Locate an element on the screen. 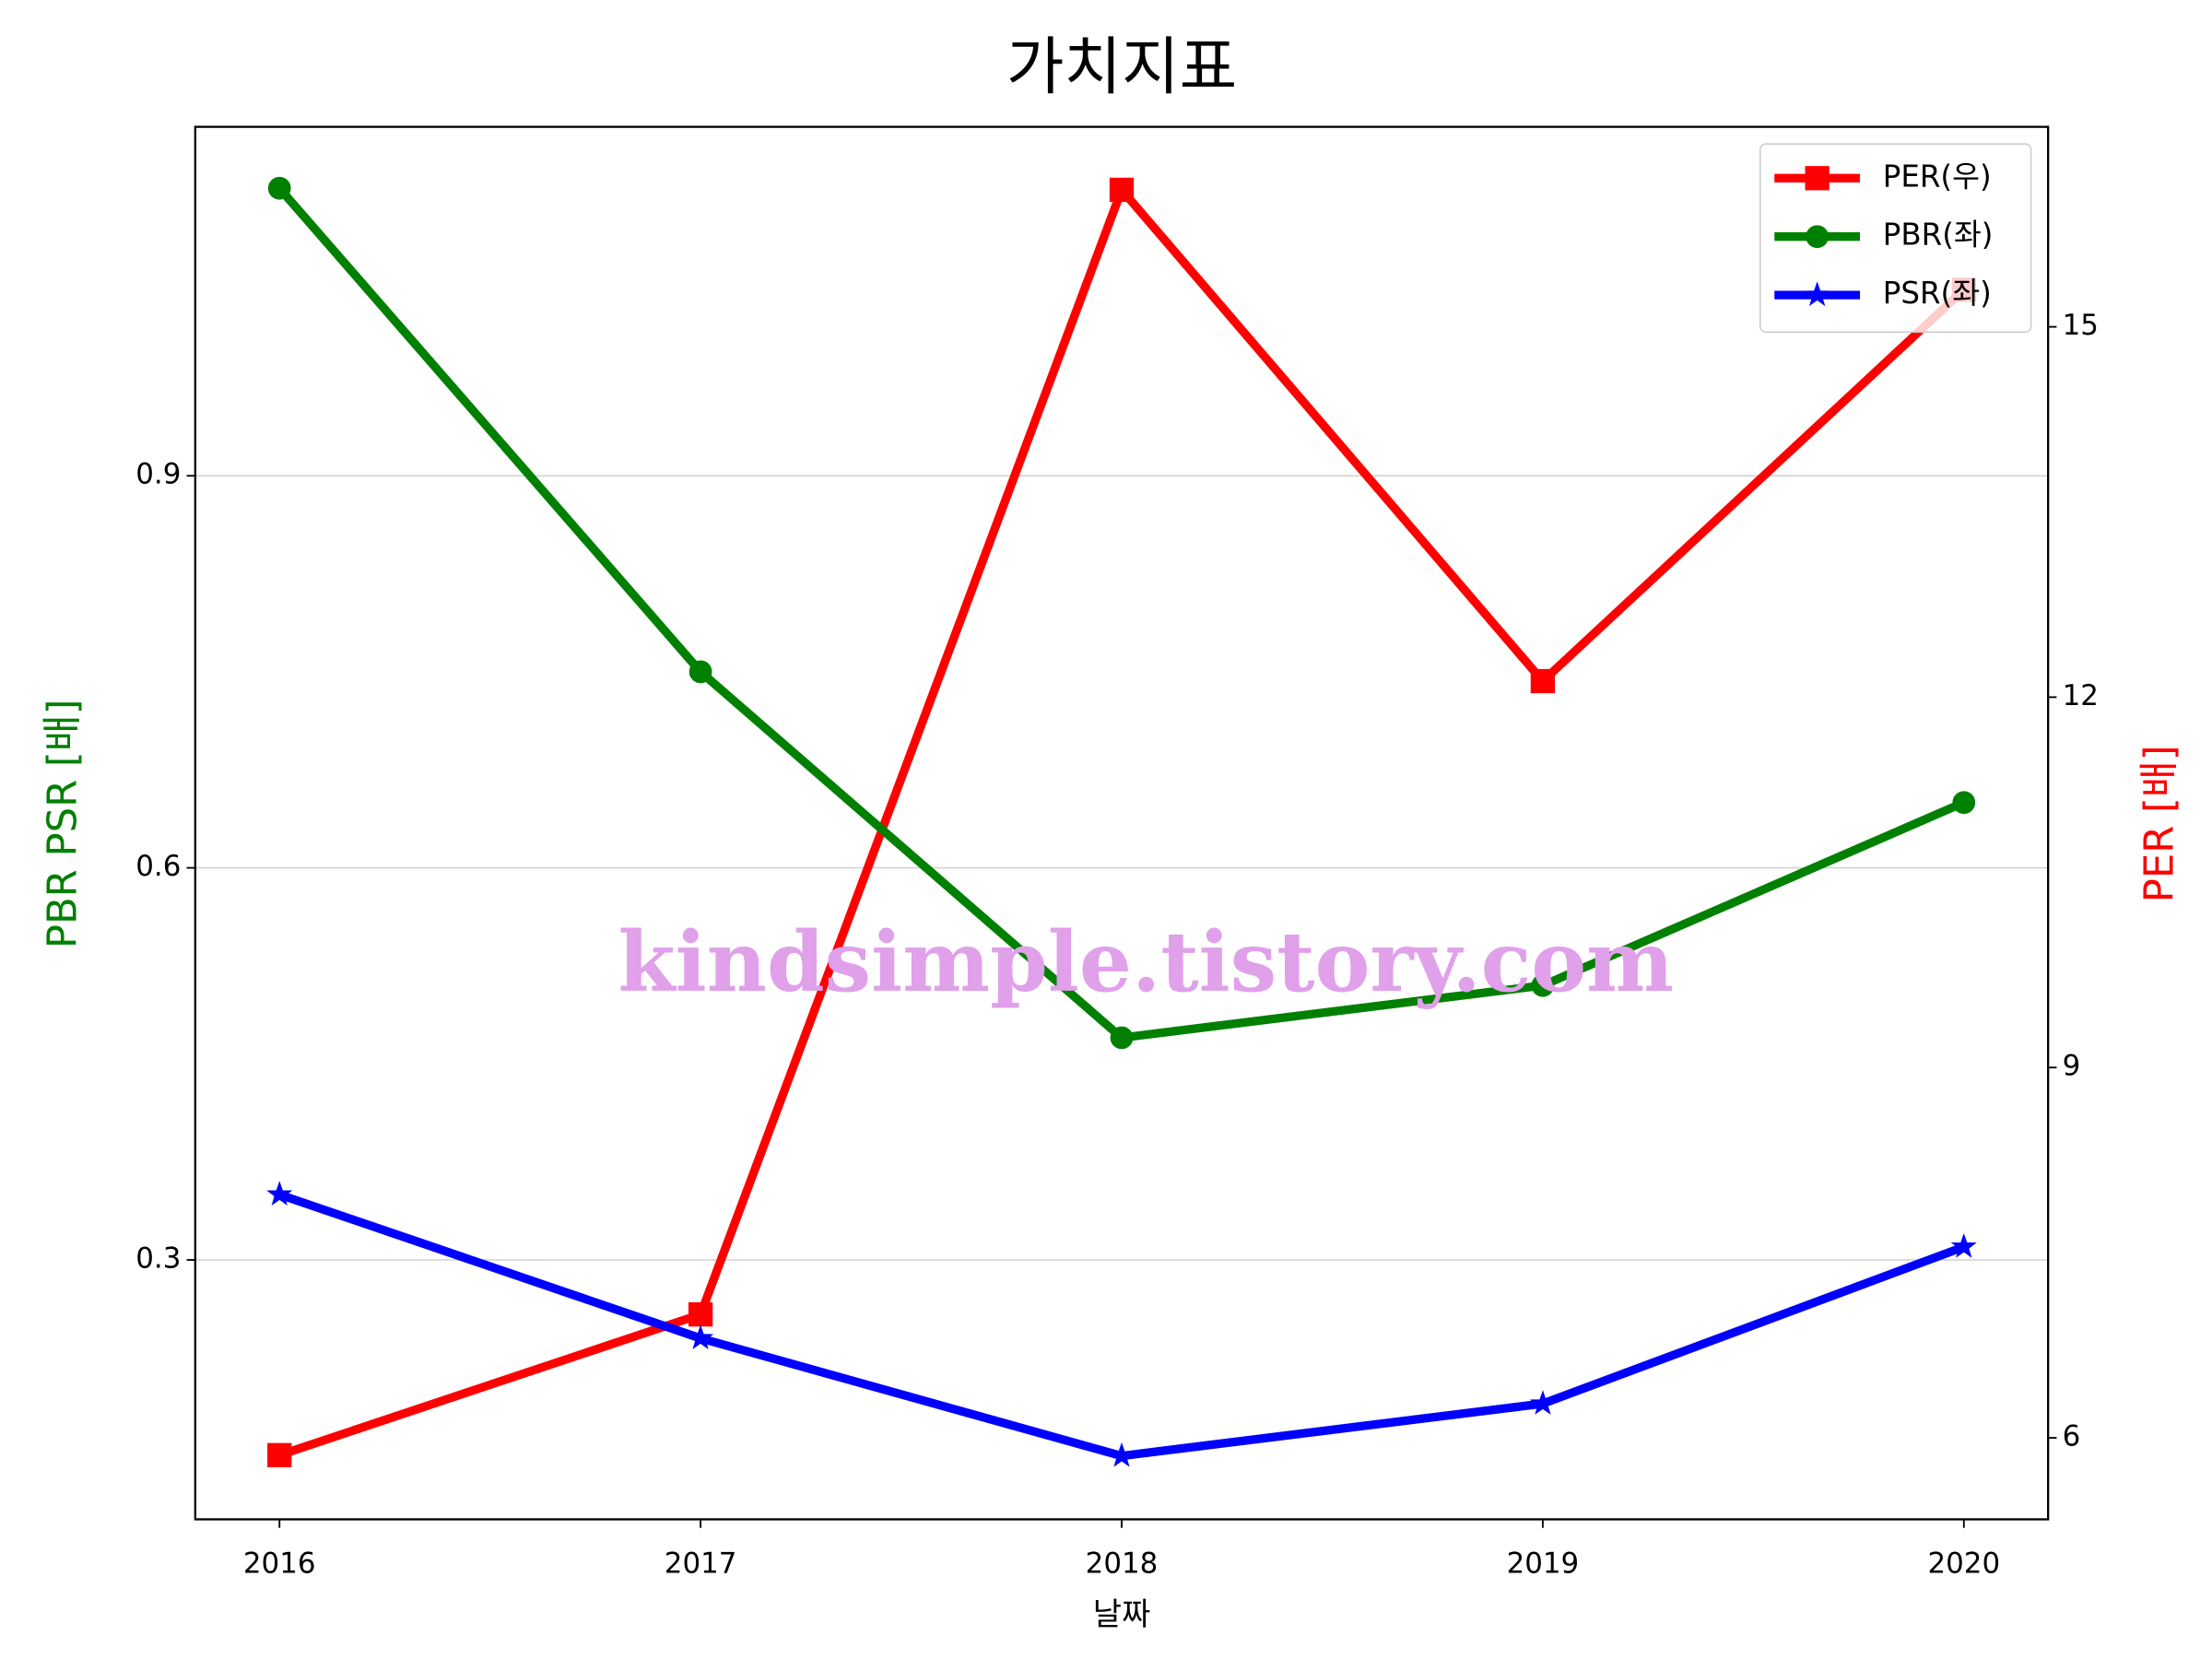  legend-label: PSR(좌) is located at coordinates (1937, 293).